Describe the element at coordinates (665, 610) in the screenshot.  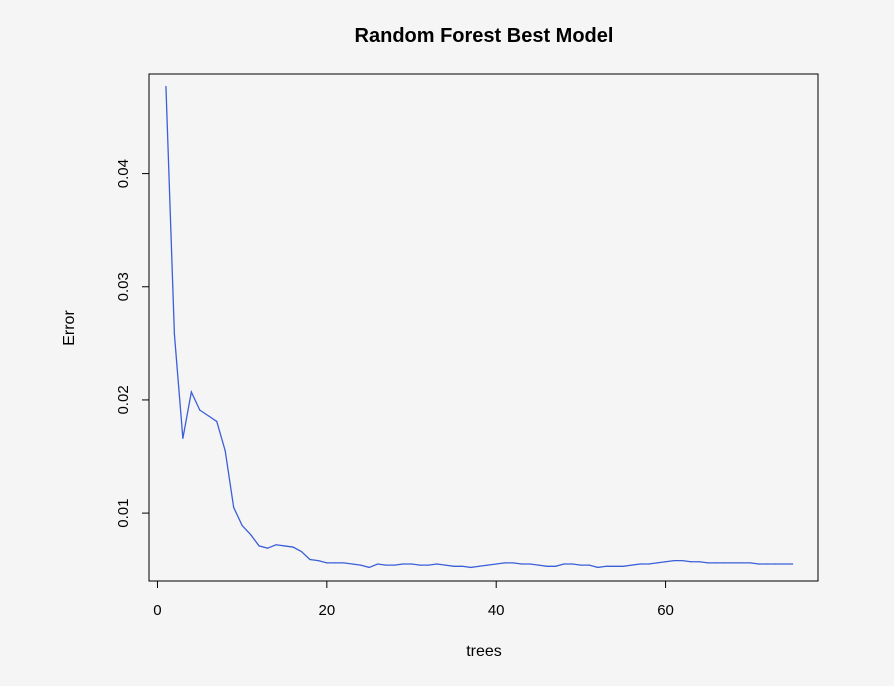
I see `x-tick-label: 60` at that location.